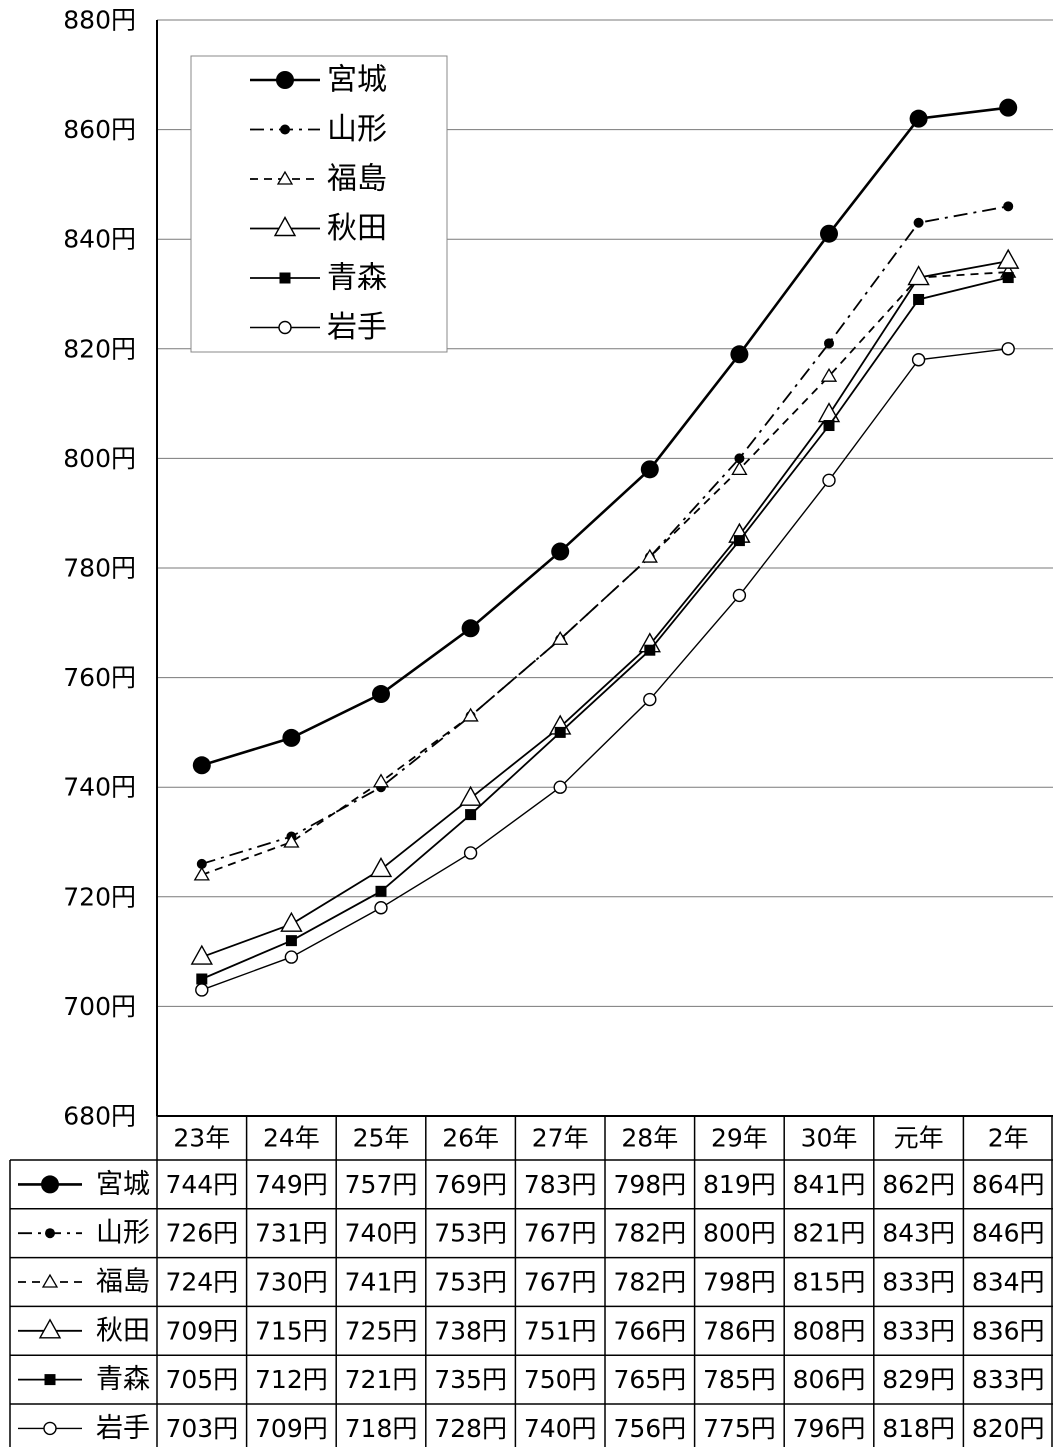  I want to click on table-cell-value: 726円, so click(201, 1233).